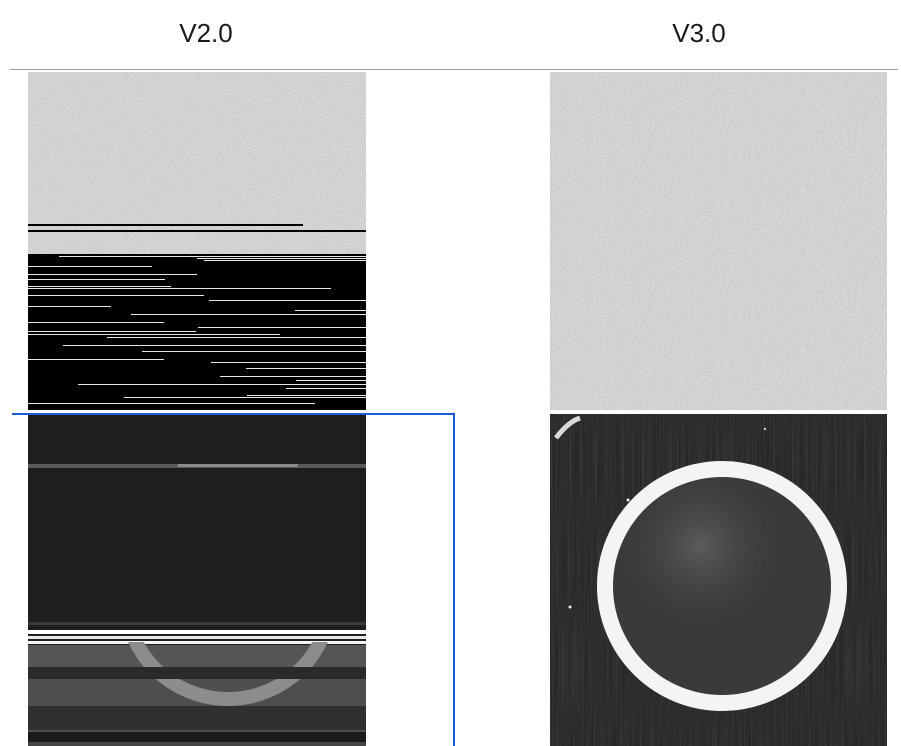 The image size is (901, 746). I want to click on bright-ring, so click(722, 586).